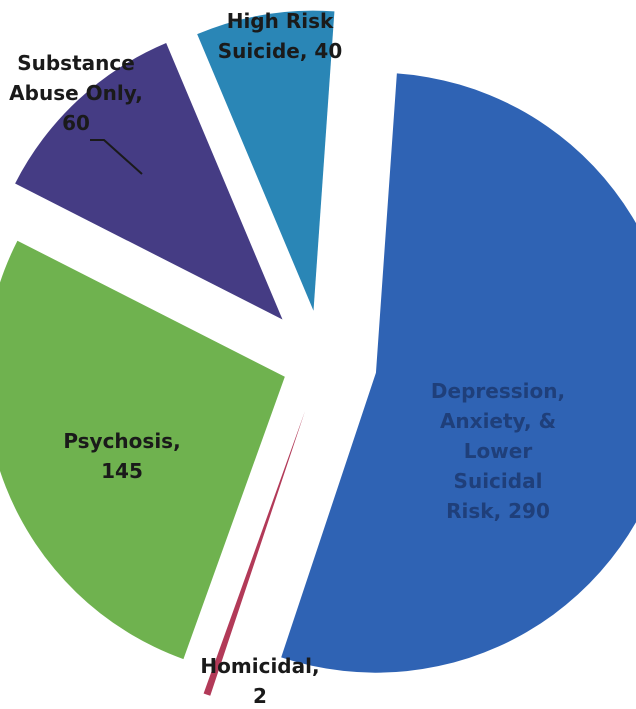  What do you see at coordinates (121, 441) in the screenshot?
I see `label-line: Psychosis,` at bounding box center [121, 441].